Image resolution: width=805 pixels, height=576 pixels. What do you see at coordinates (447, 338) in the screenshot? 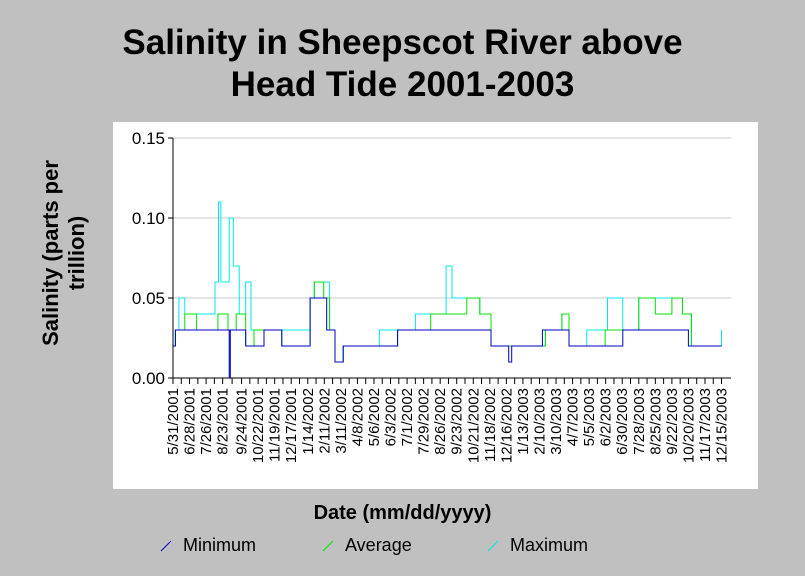
I see `series-line-minimum` at bounding box center [447, 338].